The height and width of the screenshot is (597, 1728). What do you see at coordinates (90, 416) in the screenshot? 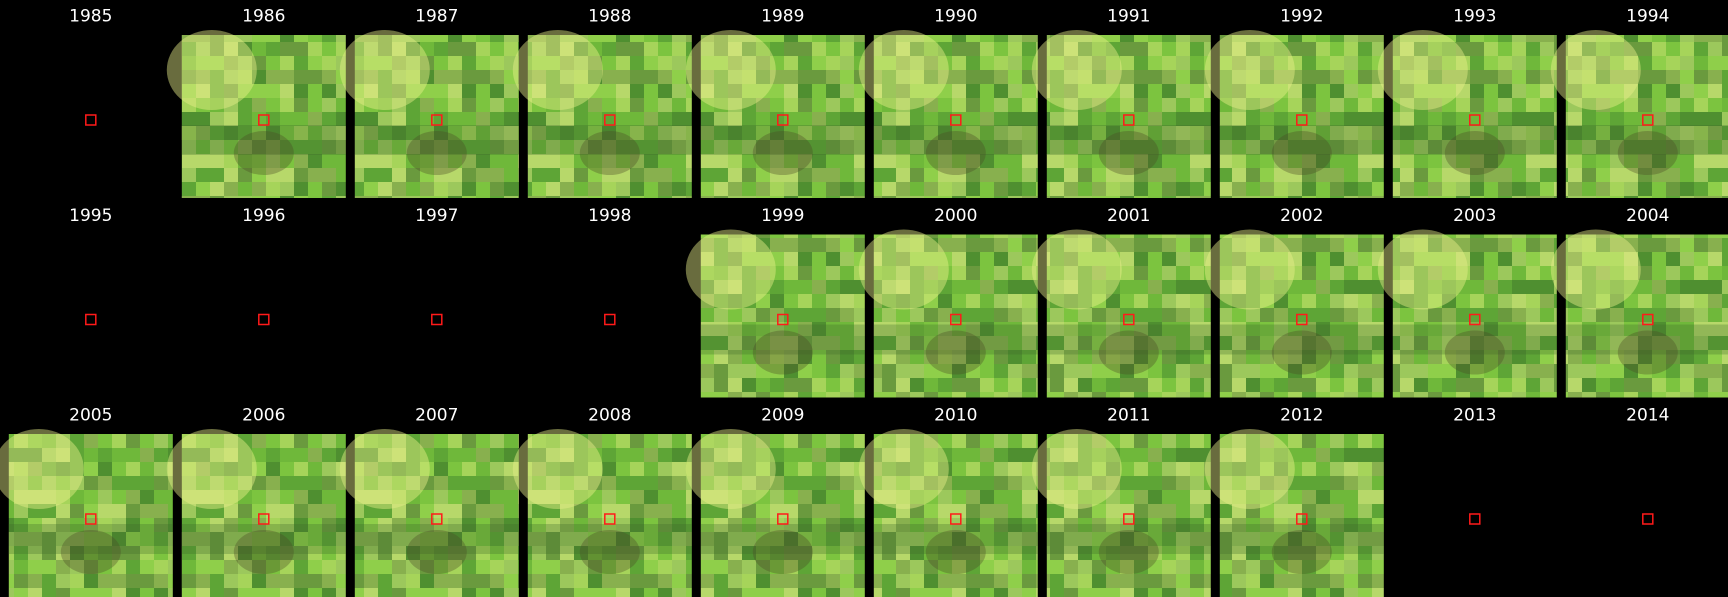
I see `year-label: 2005` at bounding box center [90, 416].